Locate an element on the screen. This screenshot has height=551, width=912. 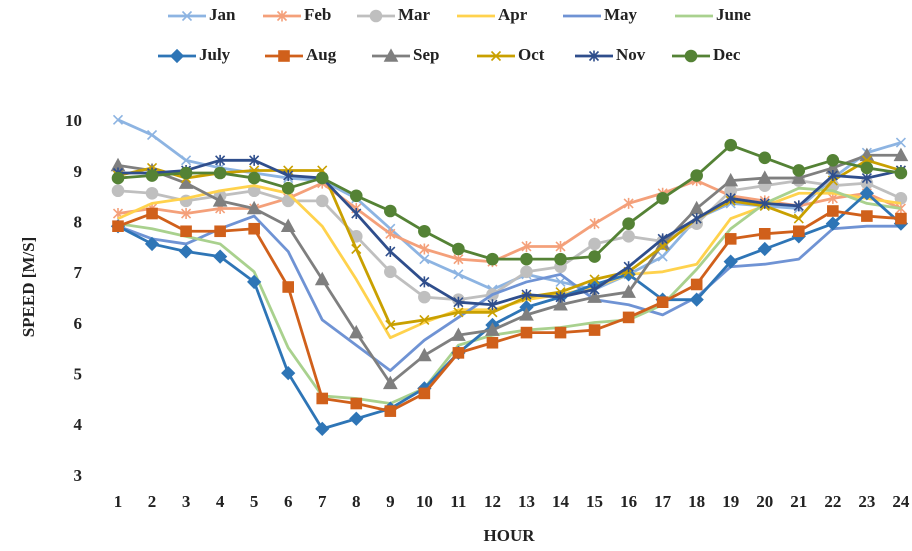
y-tick-label: 4 is located at coordinates (78, 424).